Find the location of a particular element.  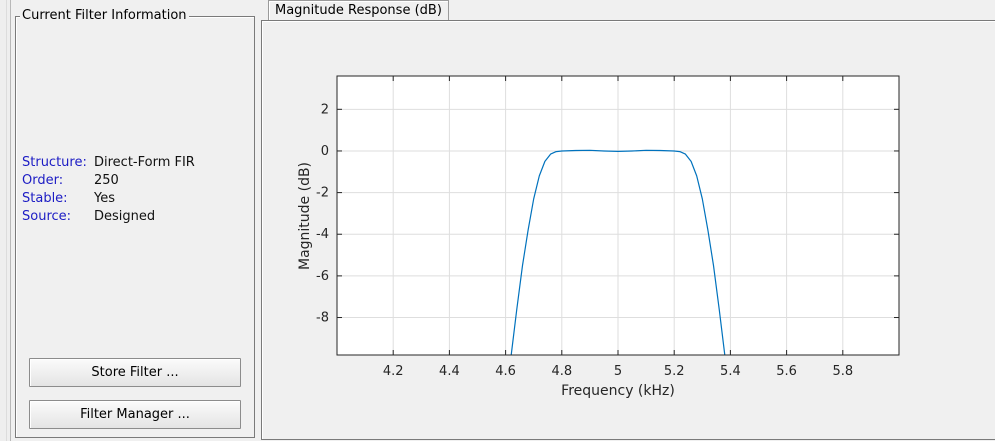

info-value-stable: Yes is located at coordinates (104, 198).